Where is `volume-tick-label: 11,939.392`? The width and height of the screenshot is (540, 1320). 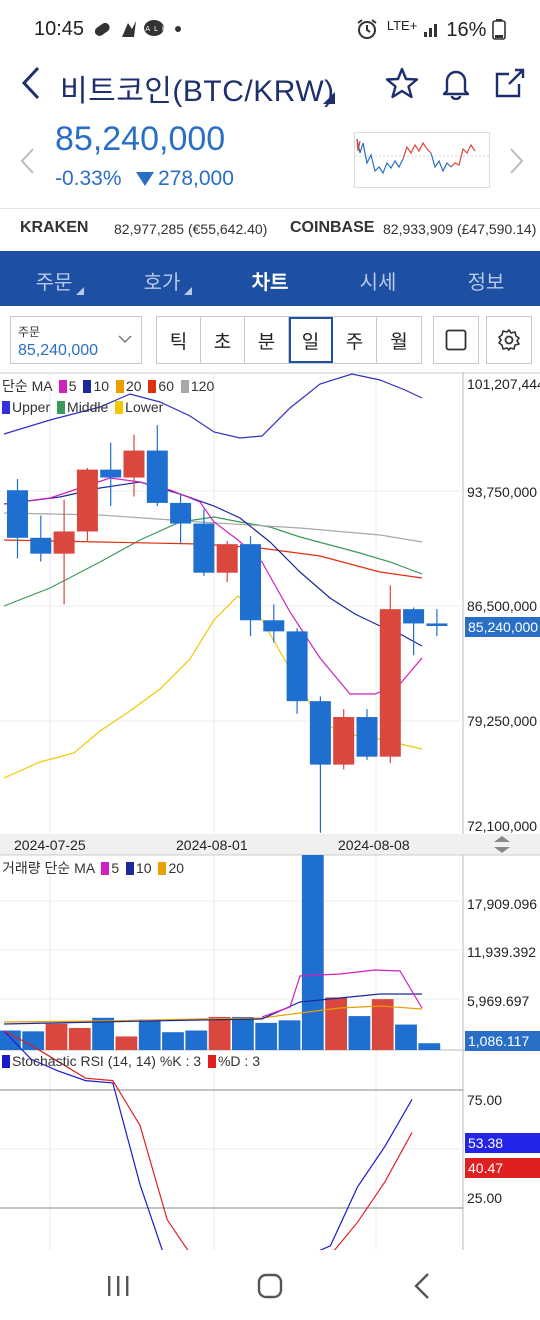 volume-tick-label: 11,939.392 is located at coordinates (502, 952).